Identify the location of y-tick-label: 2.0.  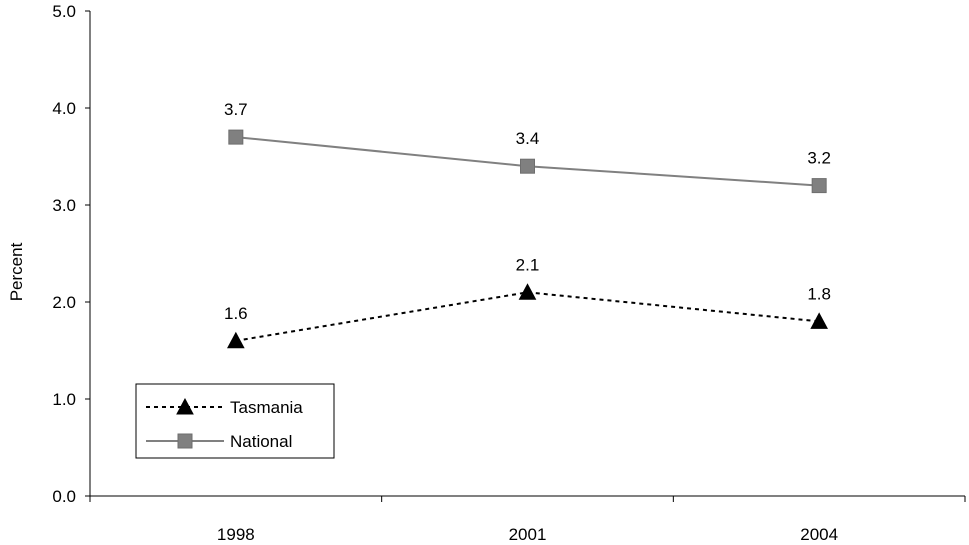
(64, 302).